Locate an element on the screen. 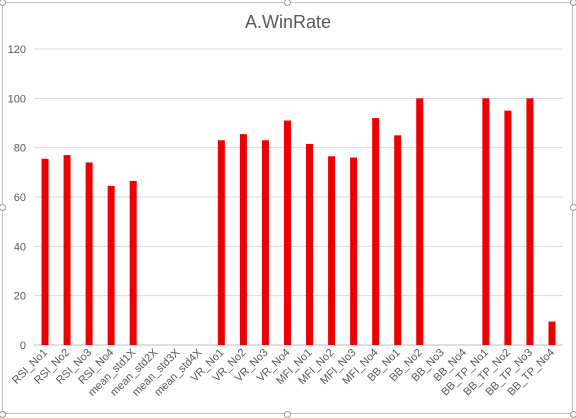  y-tick-label: 20 is located at coordinates (20, 297).